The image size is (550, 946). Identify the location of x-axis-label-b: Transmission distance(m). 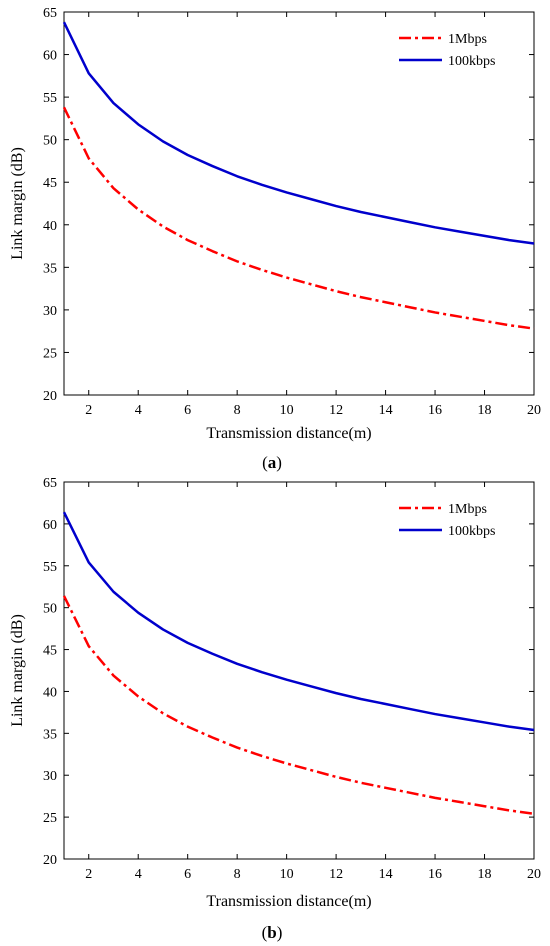
(288, 901).